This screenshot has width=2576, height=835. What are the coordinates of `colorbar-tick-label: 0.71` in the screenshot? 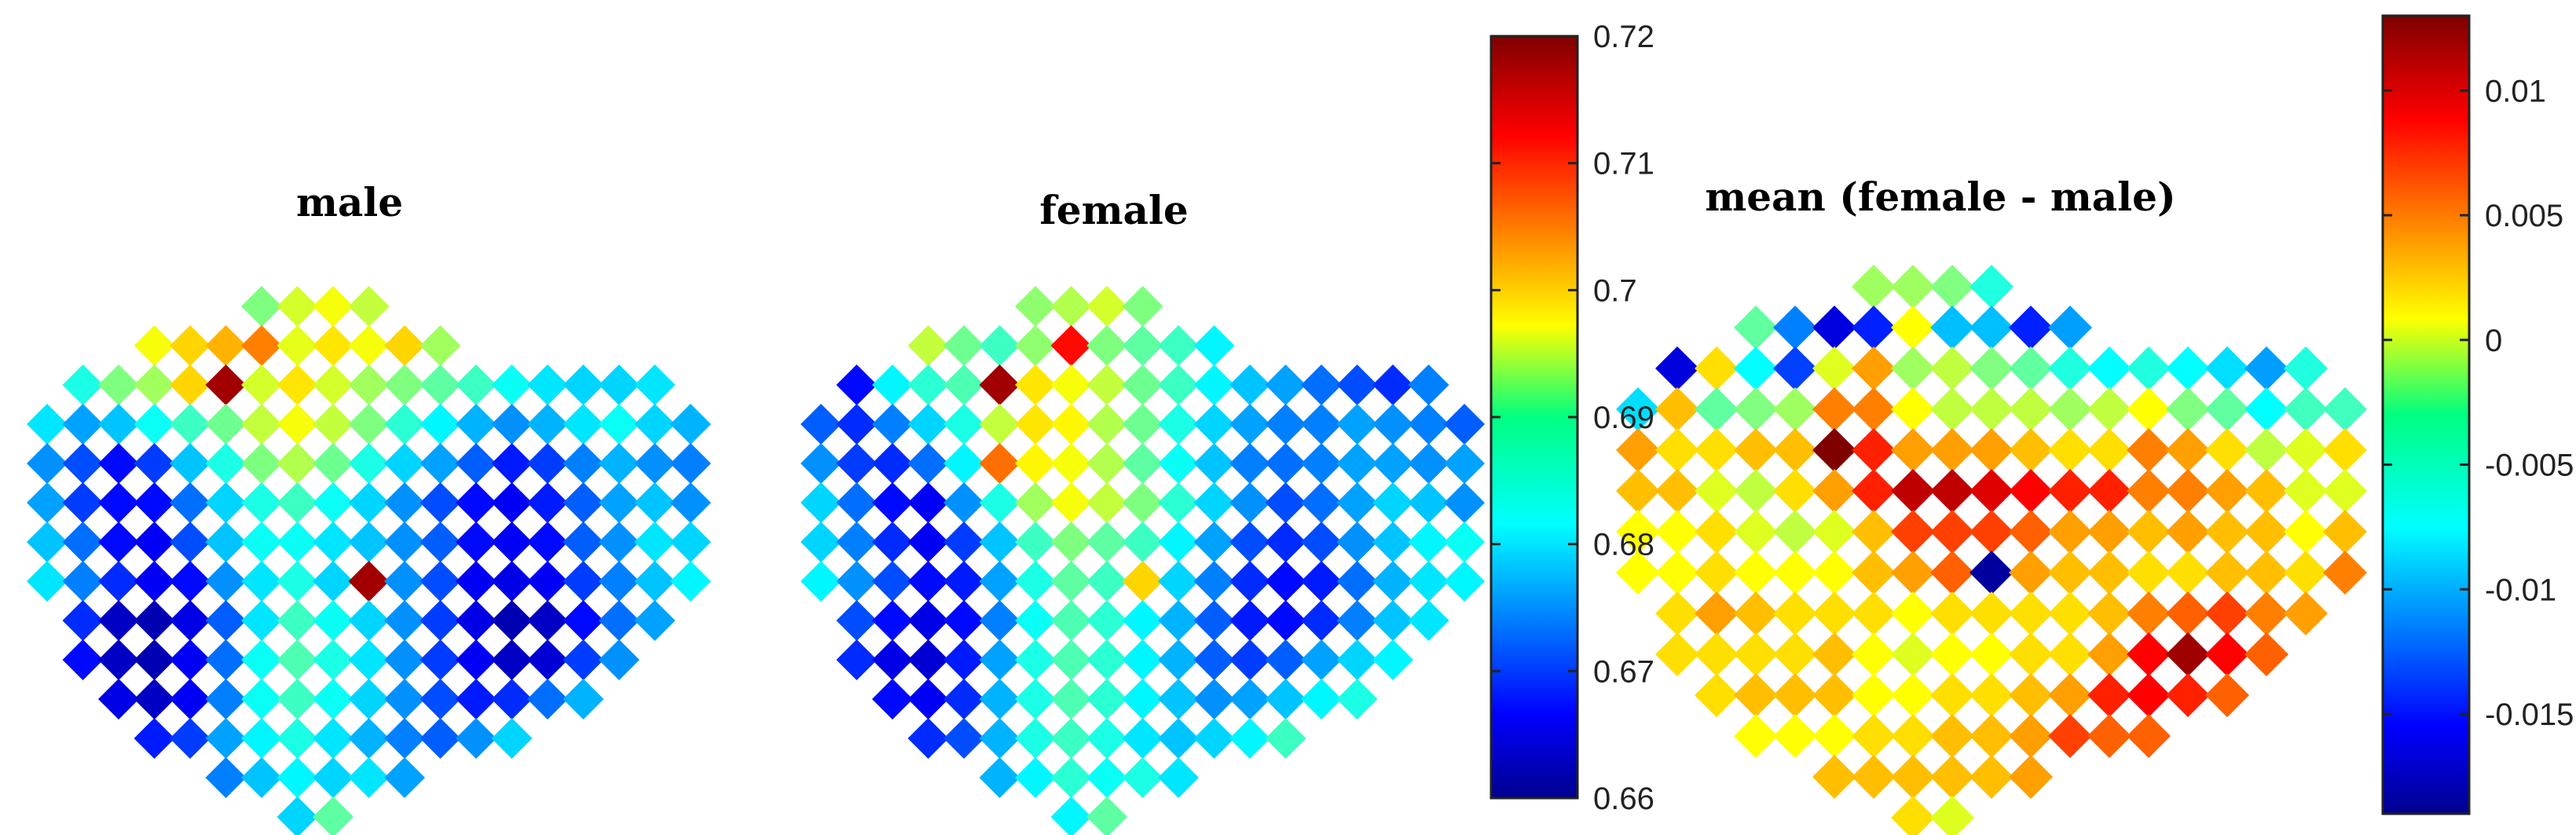 It's located at (1623, 164).